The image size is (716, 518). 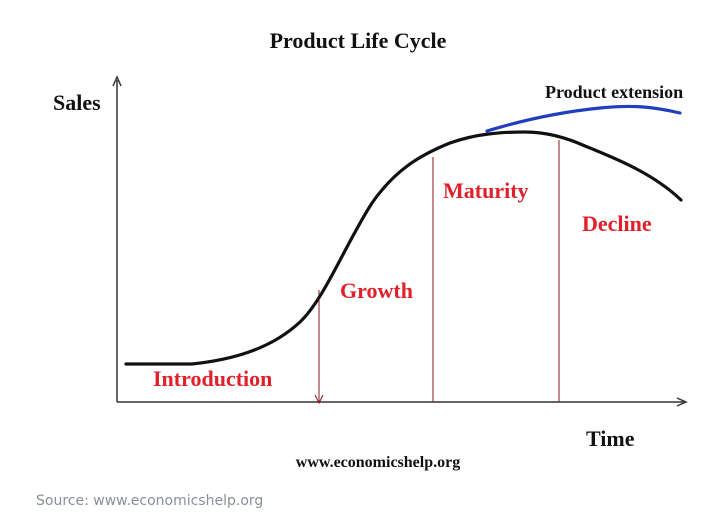 I want to click on divider-arrowhead, so click(x=319, y=399).